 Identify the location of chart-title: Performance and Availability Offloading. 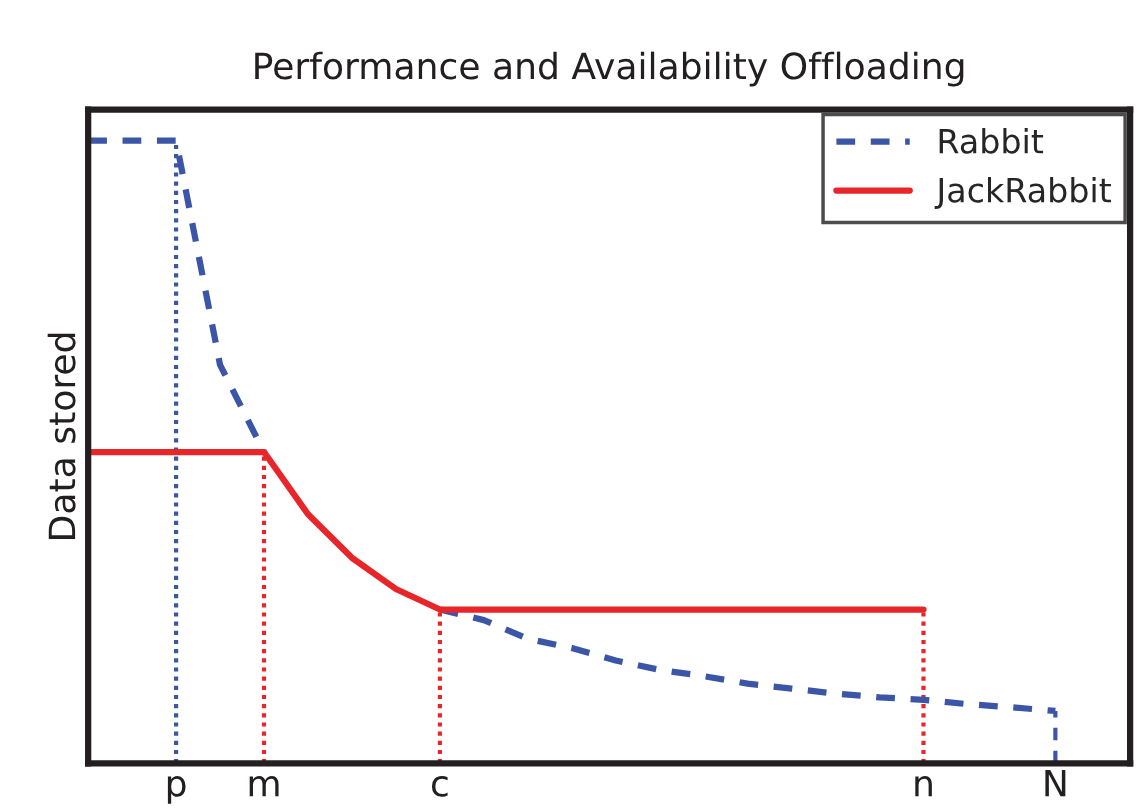
(609, 69).